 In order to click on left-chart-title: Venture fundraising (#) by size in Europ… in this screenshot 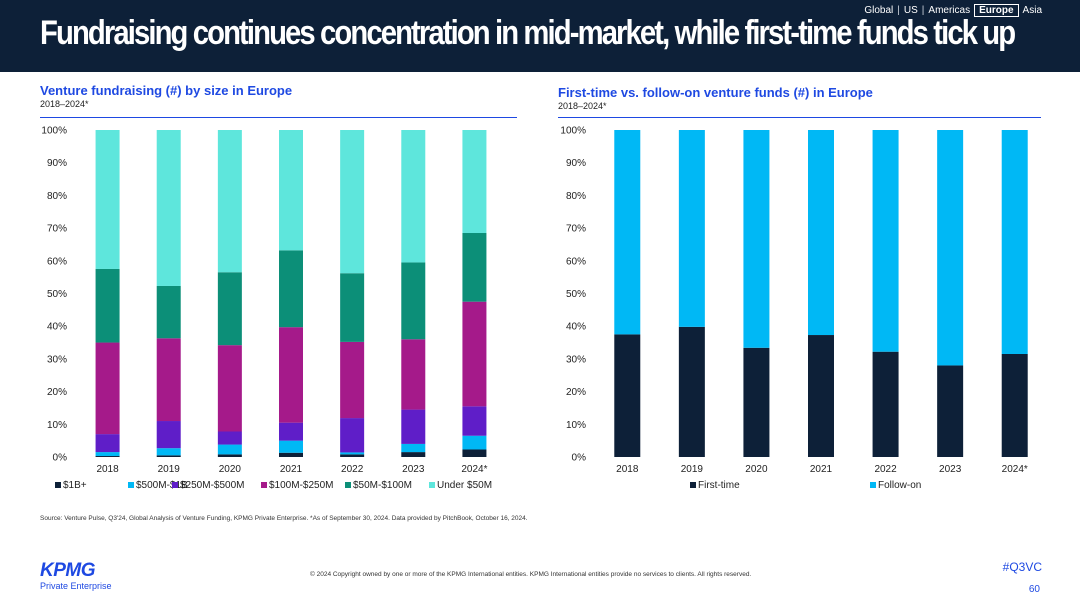, I will do `click(166, 90)`.